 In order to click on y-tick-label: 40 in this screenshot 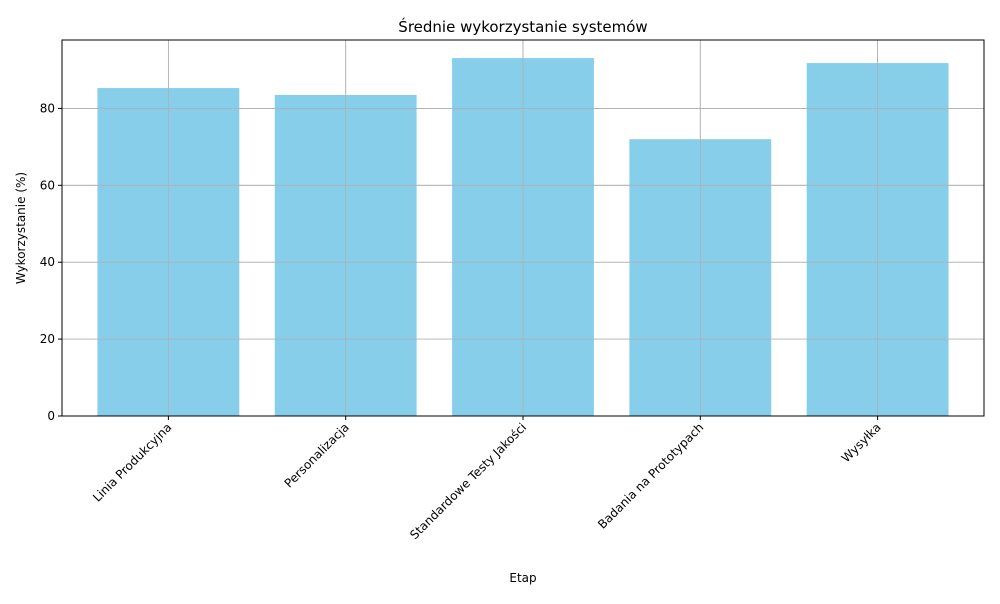, I will do `click(47, 262)`.